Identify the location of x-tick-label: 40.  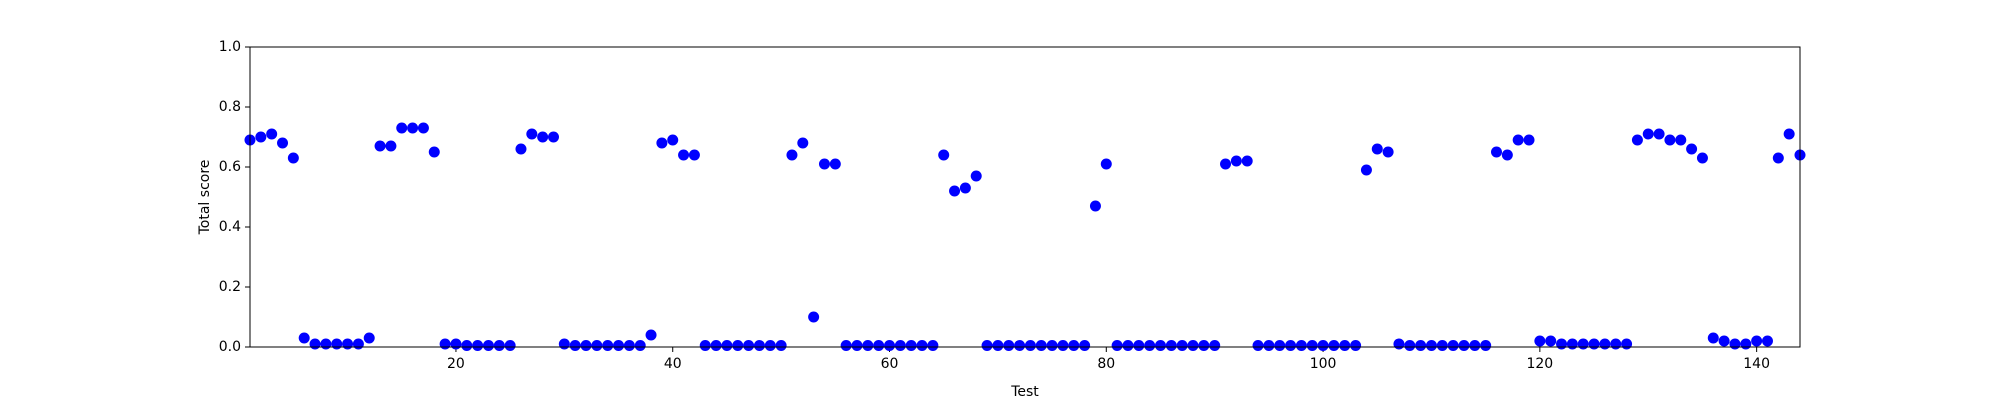
(673, 364).